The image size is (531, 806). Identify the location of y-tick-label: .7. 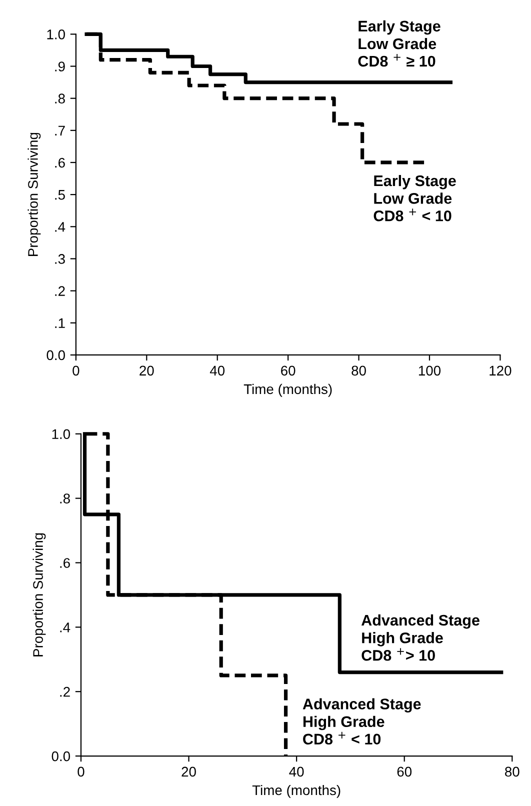
(60, 131).